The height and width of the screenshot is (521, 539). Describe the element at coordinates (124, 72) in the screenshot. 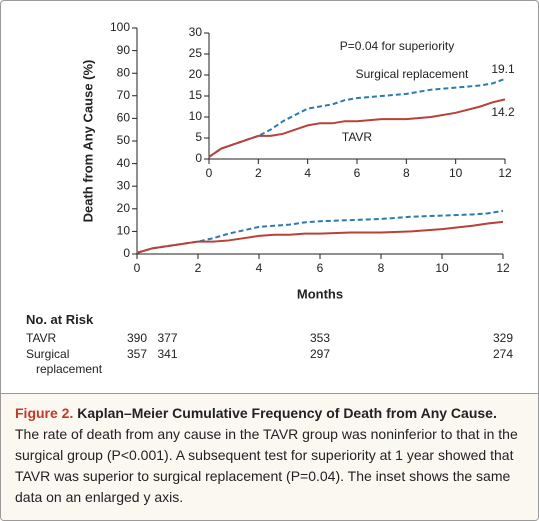

I see `y-tick-label: 80` at that location.